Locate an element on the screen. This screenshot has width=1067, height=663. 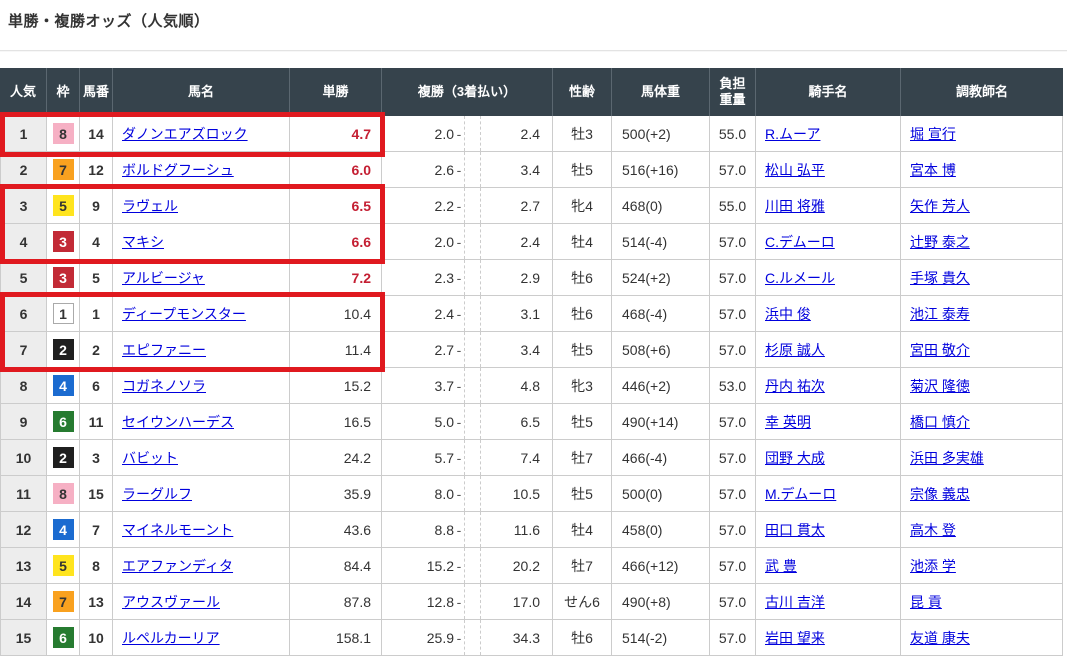
jockey-link: 古川 吉洋 is located at coordinates (795, 601).